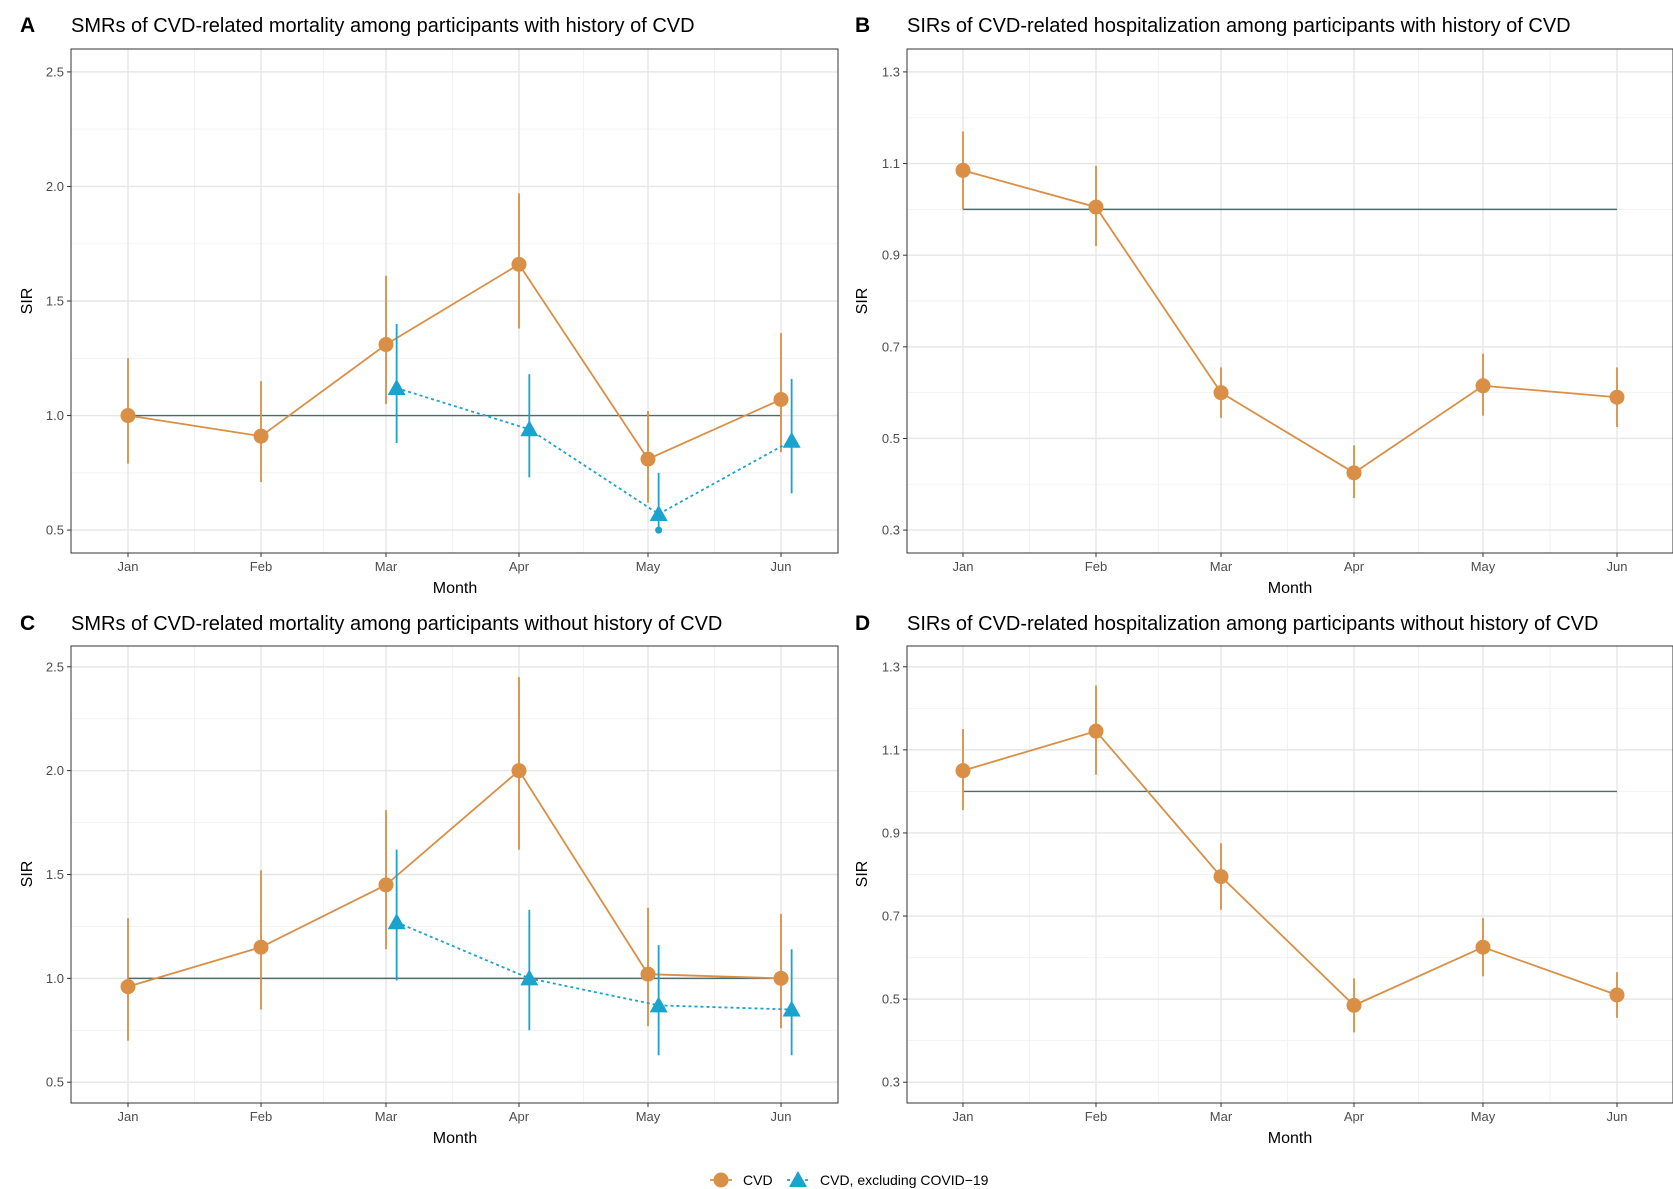 This screenshot has height=1189, width=1673. What do you see at coordinates (658, 530) in the screenshot?
I see `outlier-point` at bounding box center [658, 530].